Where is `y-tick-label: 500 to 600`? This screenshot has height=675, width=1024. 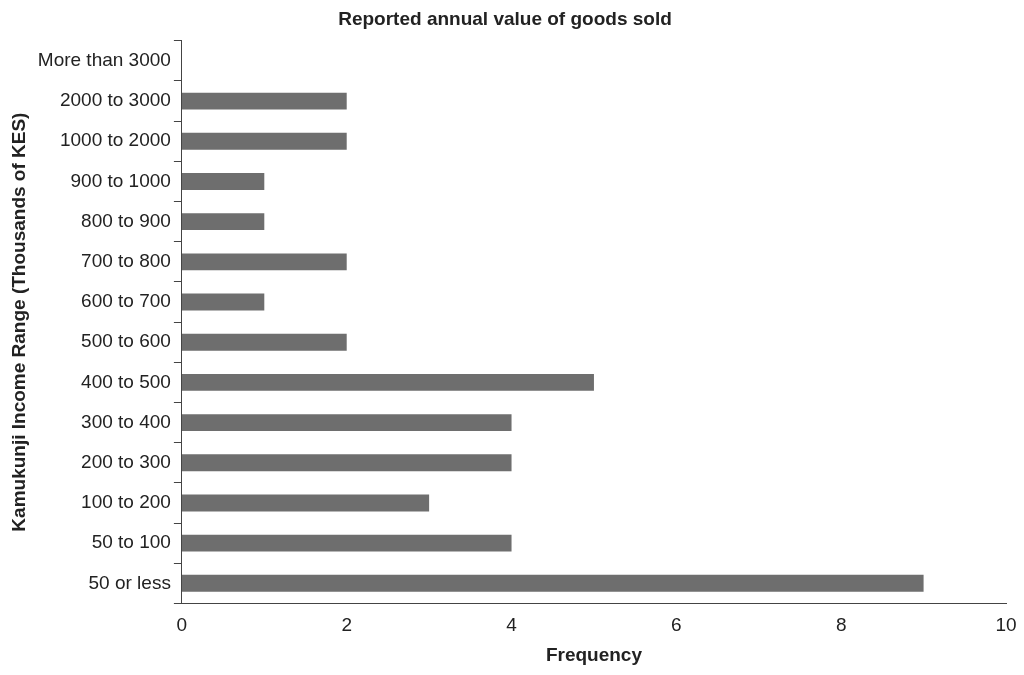
y-tick-label: 500 to 600 is located at coordinates (126, 341).